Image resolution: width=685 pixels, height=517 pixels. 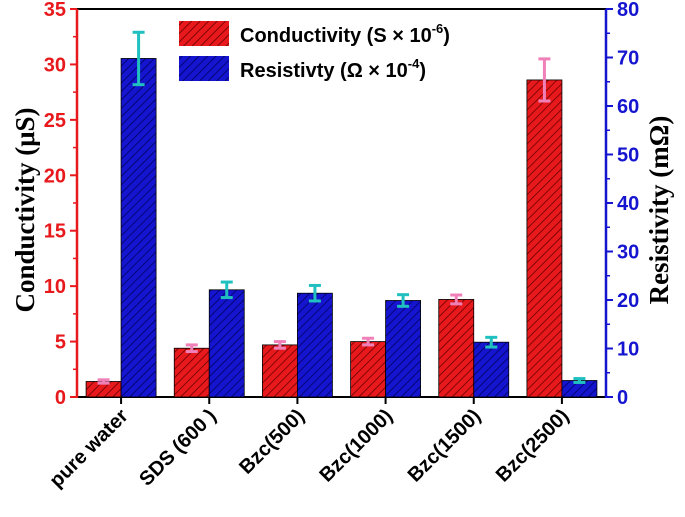 What do you see at coordinates (345, 34) in the screenshot?
I see `legend-label-conductivity: Conductivity (S × 10-6)` at bounding box center [345, 34].